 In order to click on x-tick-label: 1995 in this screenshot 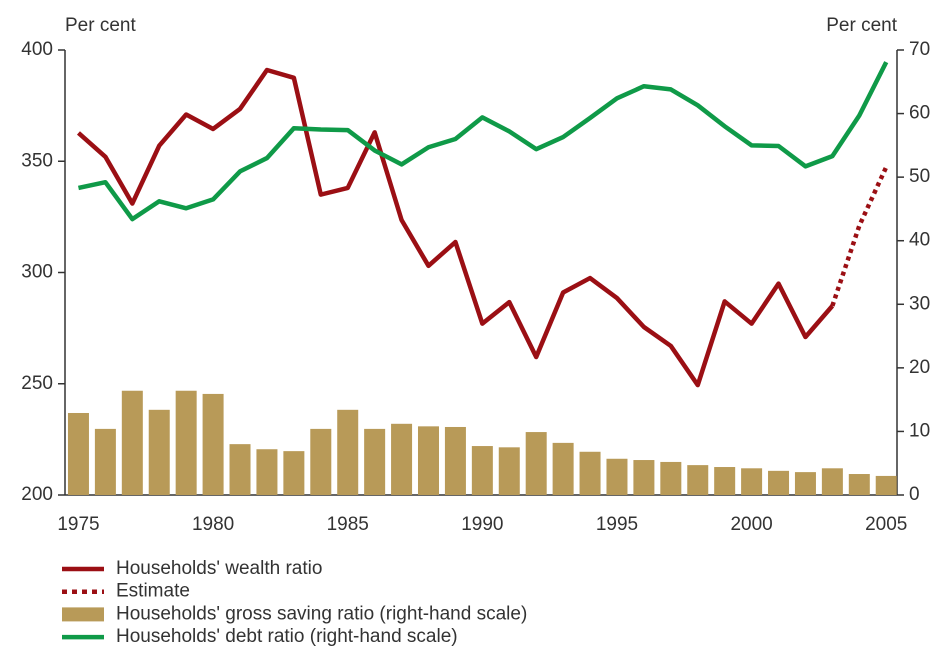, I will do `click(617, 524)`.